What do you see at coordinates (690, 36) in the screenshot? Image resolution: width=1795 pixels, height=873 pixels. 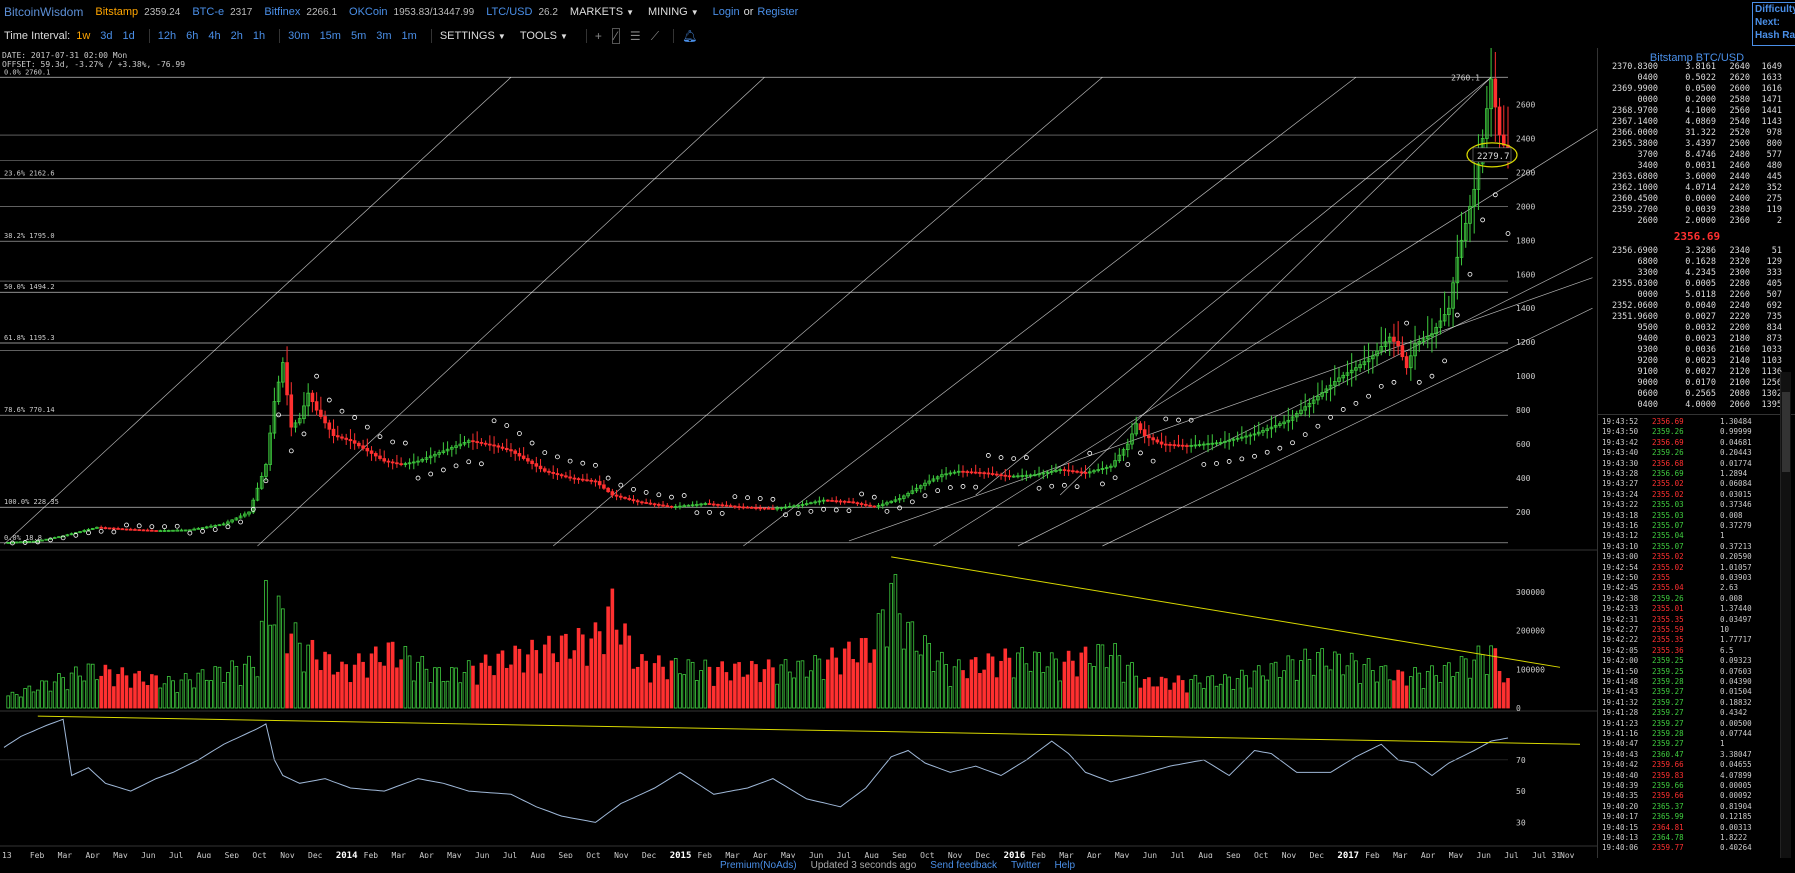 I see `alert-bell-icon: 🔔︎` at bounding box center [690, 36].